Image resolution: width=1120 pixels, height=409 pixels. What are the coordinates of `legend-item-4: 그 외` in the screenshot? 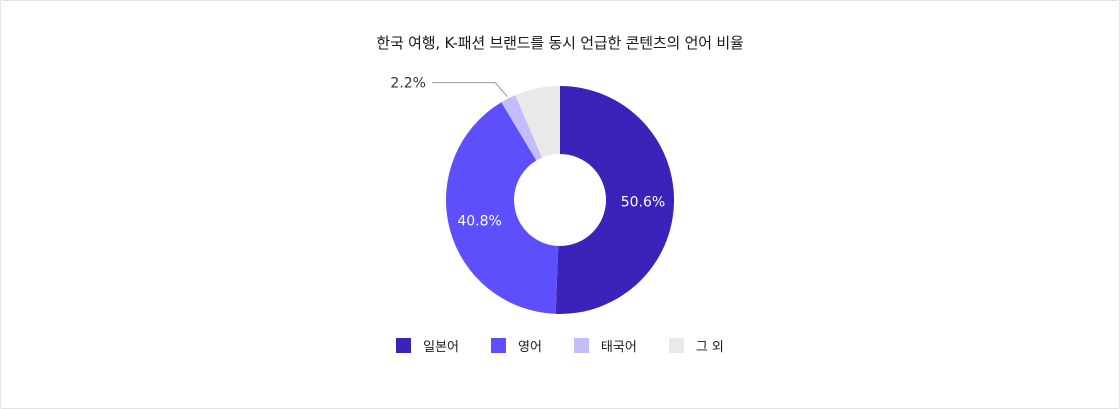 It's located at (696, 345).